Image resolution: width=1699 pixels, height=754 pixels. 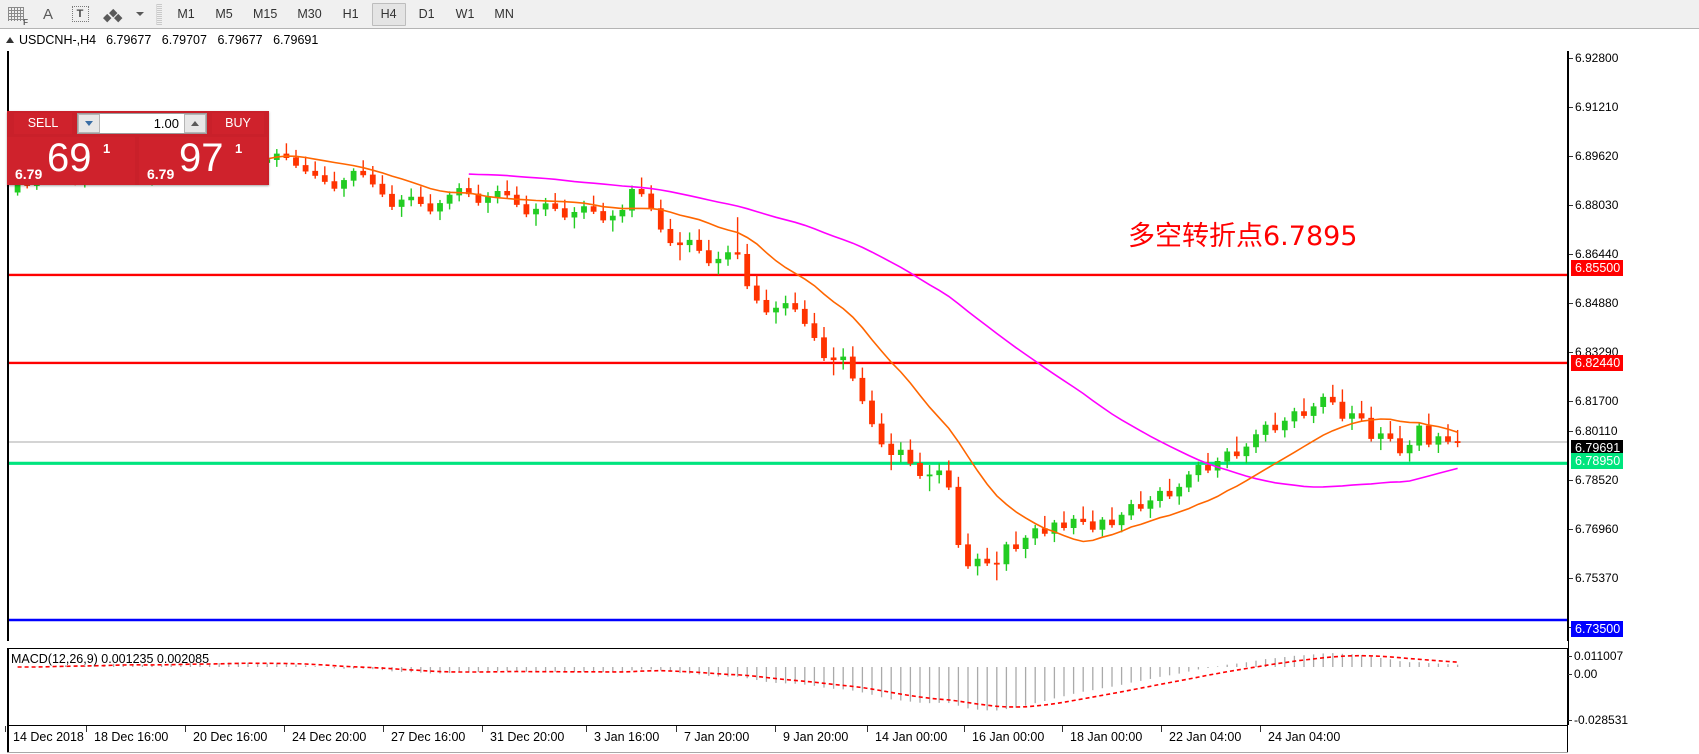 I want to click on time-tick: 20 Dec 16:00, so click(x=226, y=735).